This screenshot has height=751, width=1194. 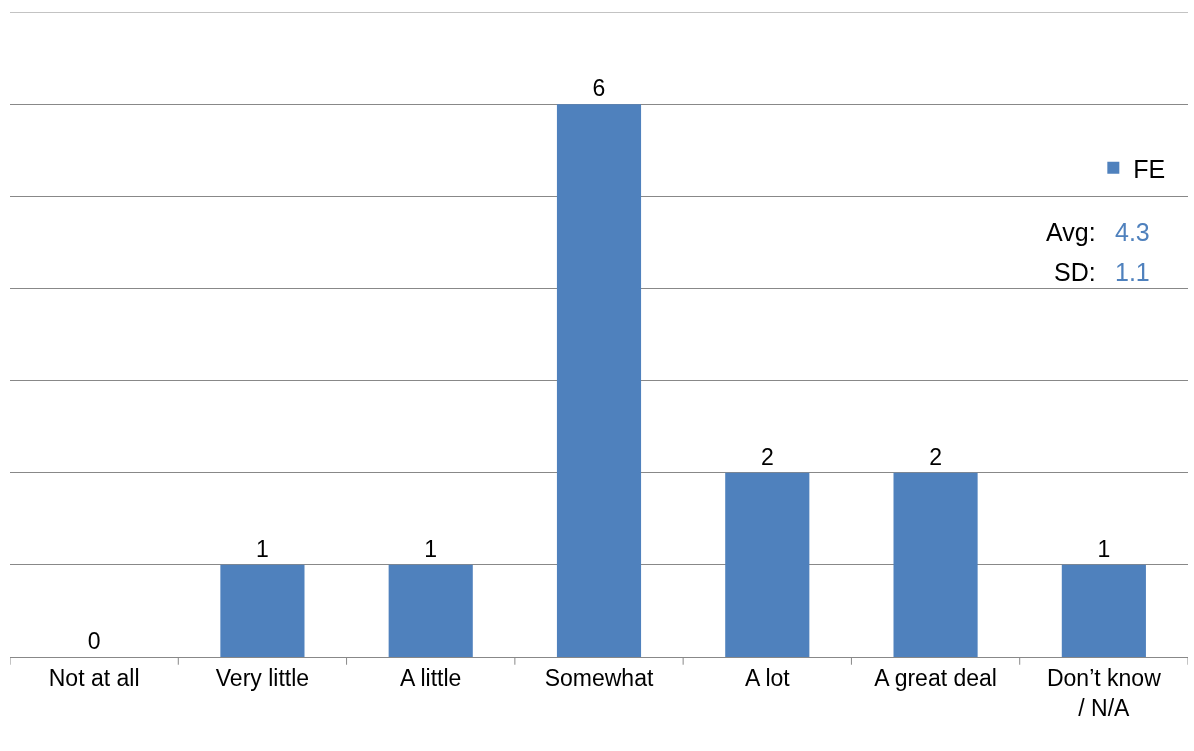 What do you see at coordinates (1104, 692) in the screenshot?
I see `x-tick-label: Don’t know / N/A` at bounding box center [1104, 692].